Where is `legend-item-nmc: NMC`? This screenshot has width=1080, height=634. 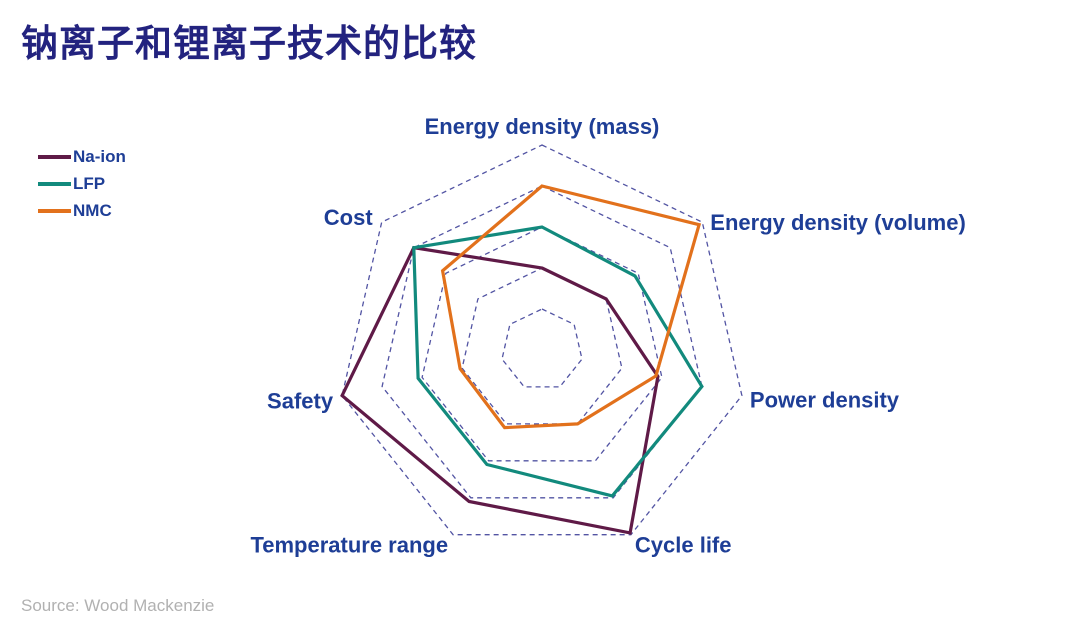 legend-item-nmc: NMC is located at coordinates (82, 210).